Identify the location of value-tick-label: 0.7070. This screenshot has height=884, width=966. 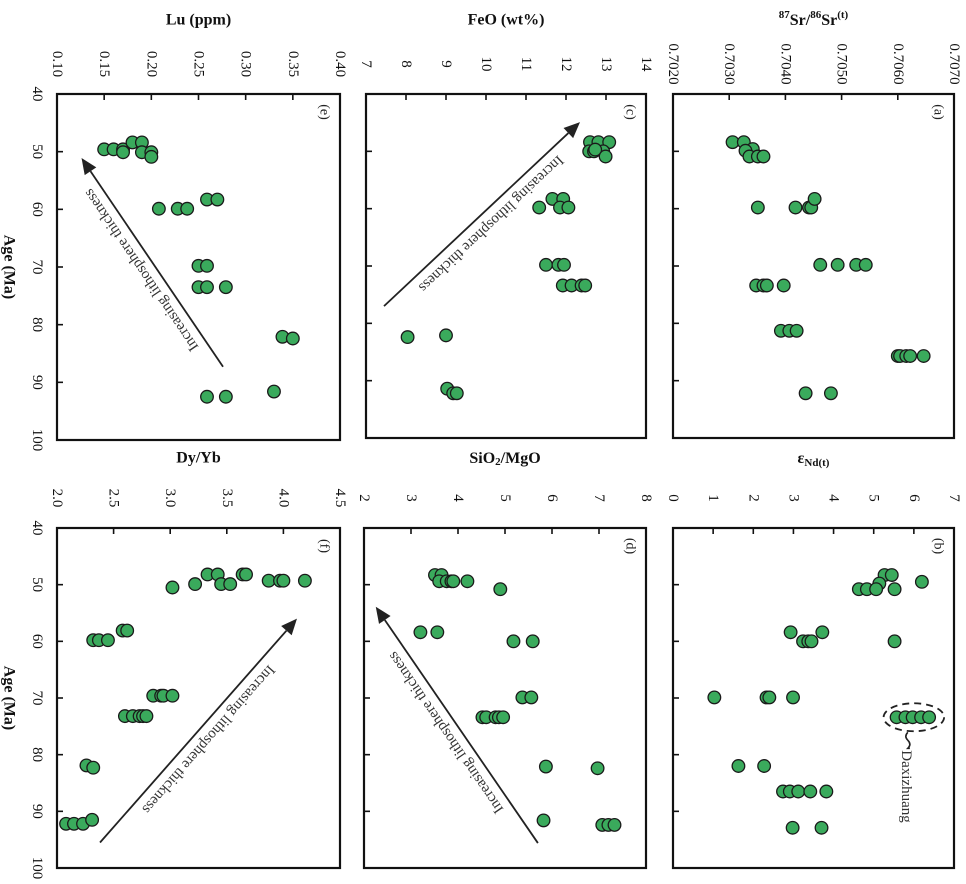
(954, 63).